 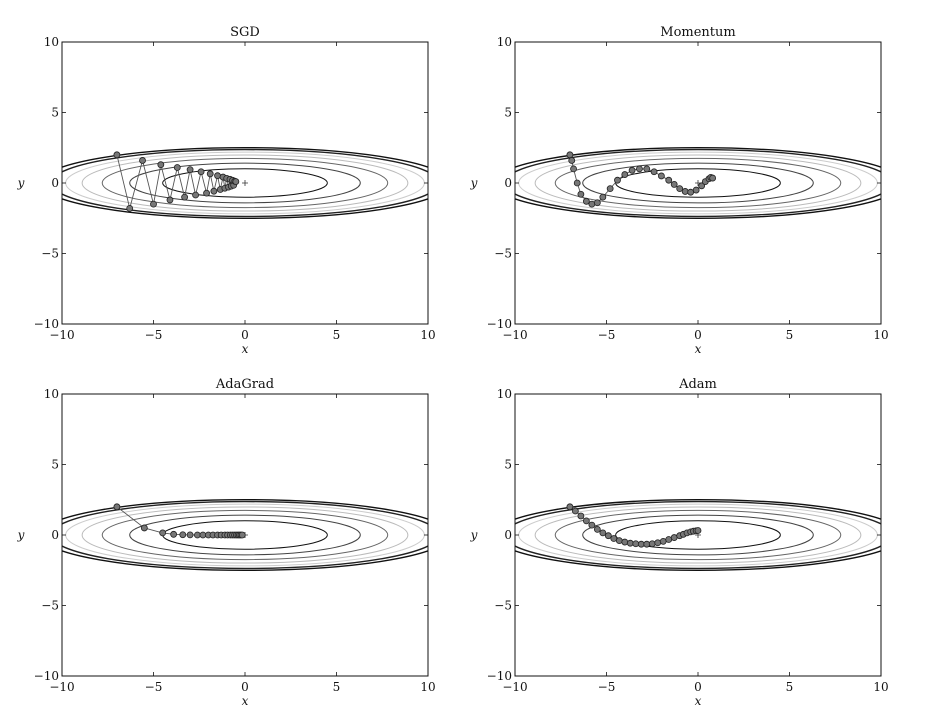 What do you see at coordinates (790, 335) in the screenshot?
I see `chart-2-xtick-label: 5` at bounding box center [790, 335].